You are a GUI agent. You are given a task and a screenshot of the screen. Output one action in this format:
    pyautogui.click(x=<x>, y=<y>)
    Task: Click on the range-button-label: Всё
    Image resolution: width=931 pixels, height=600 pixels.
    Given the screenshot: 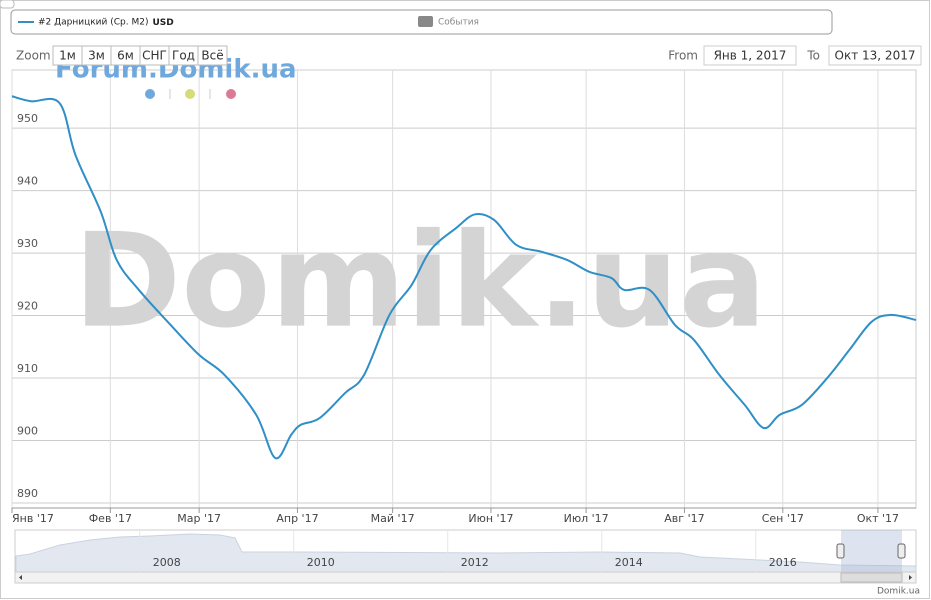 What is the action you would take?
    pyautogui.click(x=212, y=56)
    